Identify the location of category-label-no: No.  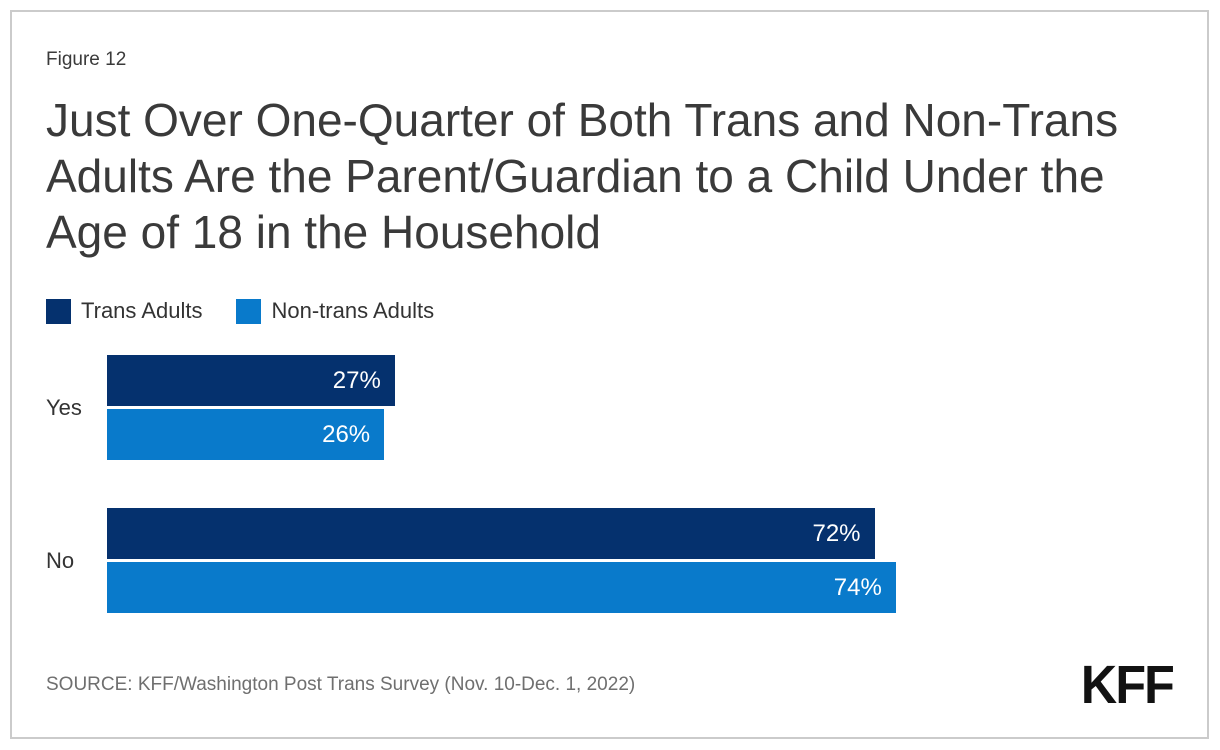
(60, 560).